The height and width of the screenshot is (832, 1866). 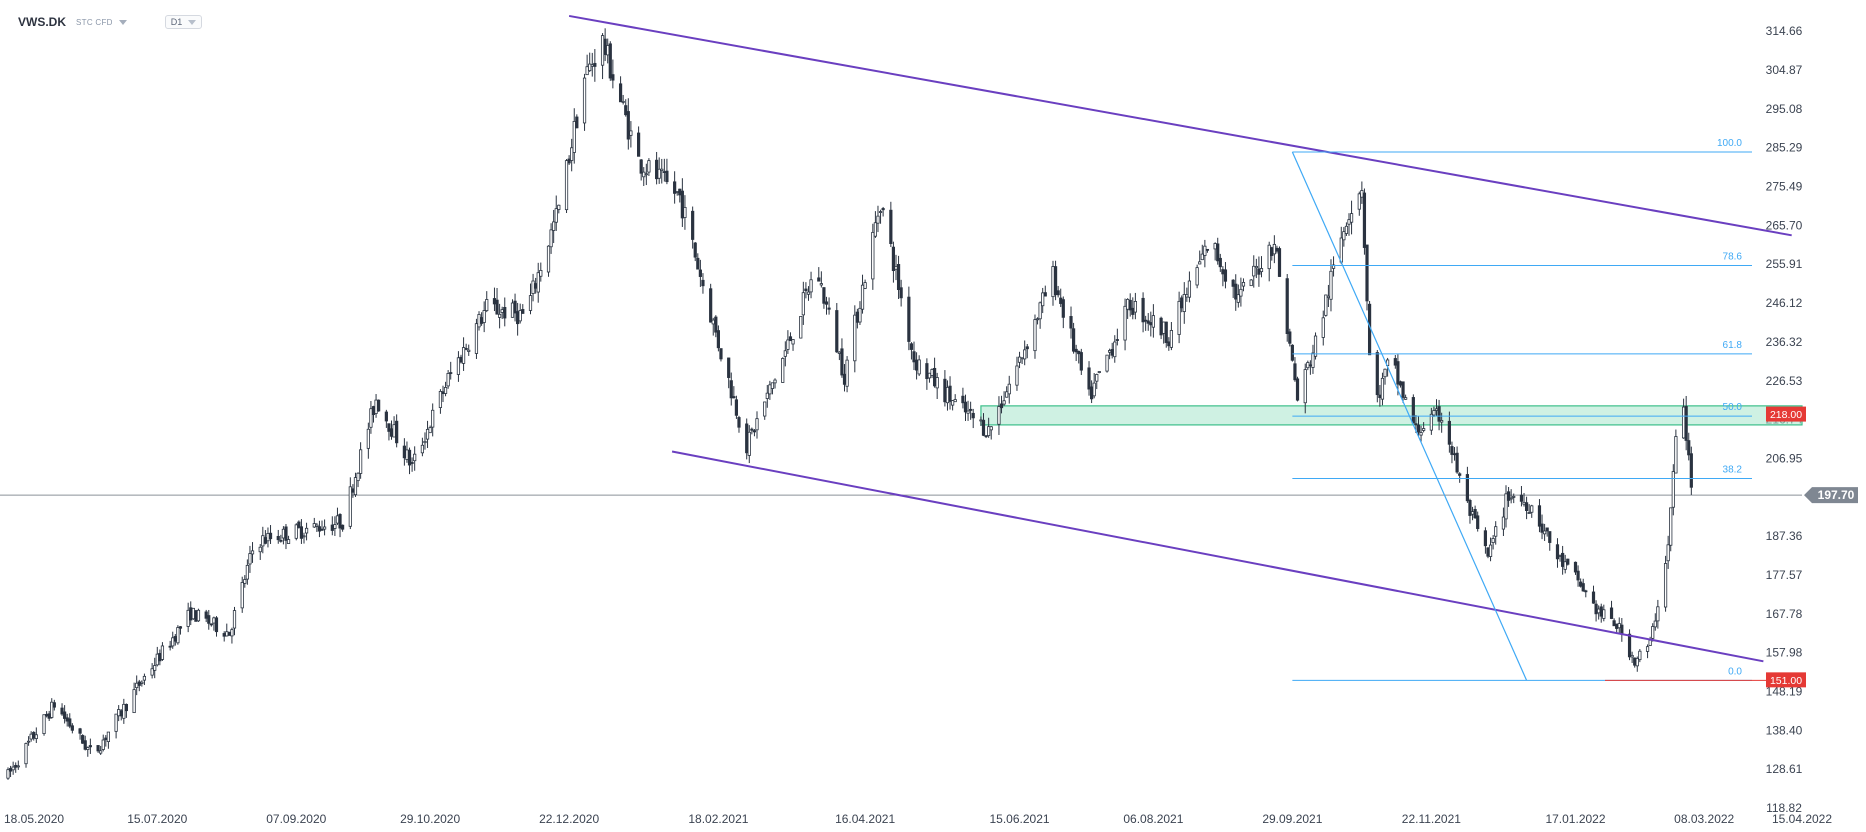 I want to click on y-tick-label: 285.29, so click(x=1784, y=148).